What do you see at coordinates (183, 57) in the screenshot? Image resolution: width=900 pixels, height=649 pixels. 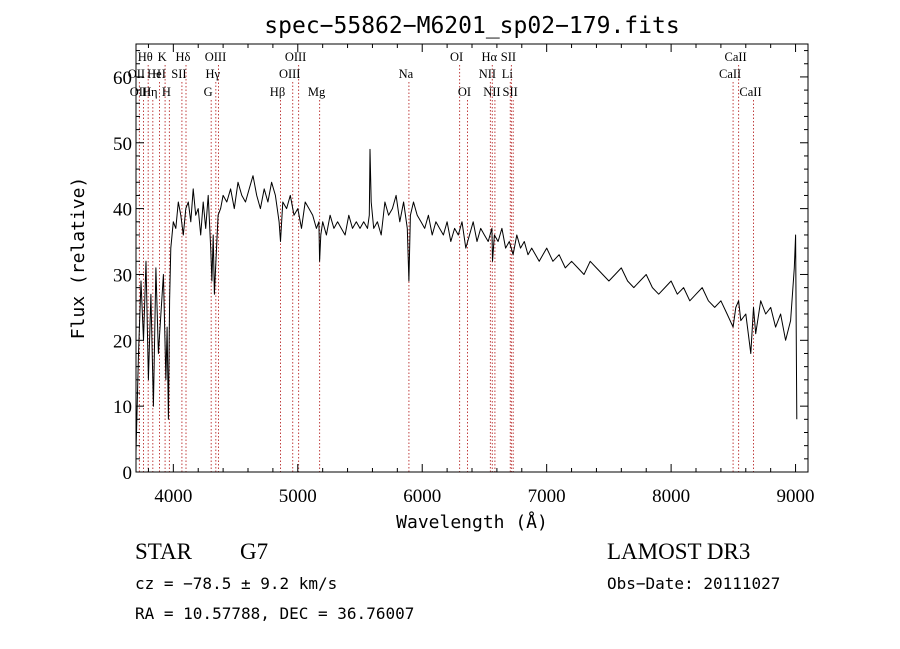 I see `line-label-9: Hδ` at bounding box center [183, 57].